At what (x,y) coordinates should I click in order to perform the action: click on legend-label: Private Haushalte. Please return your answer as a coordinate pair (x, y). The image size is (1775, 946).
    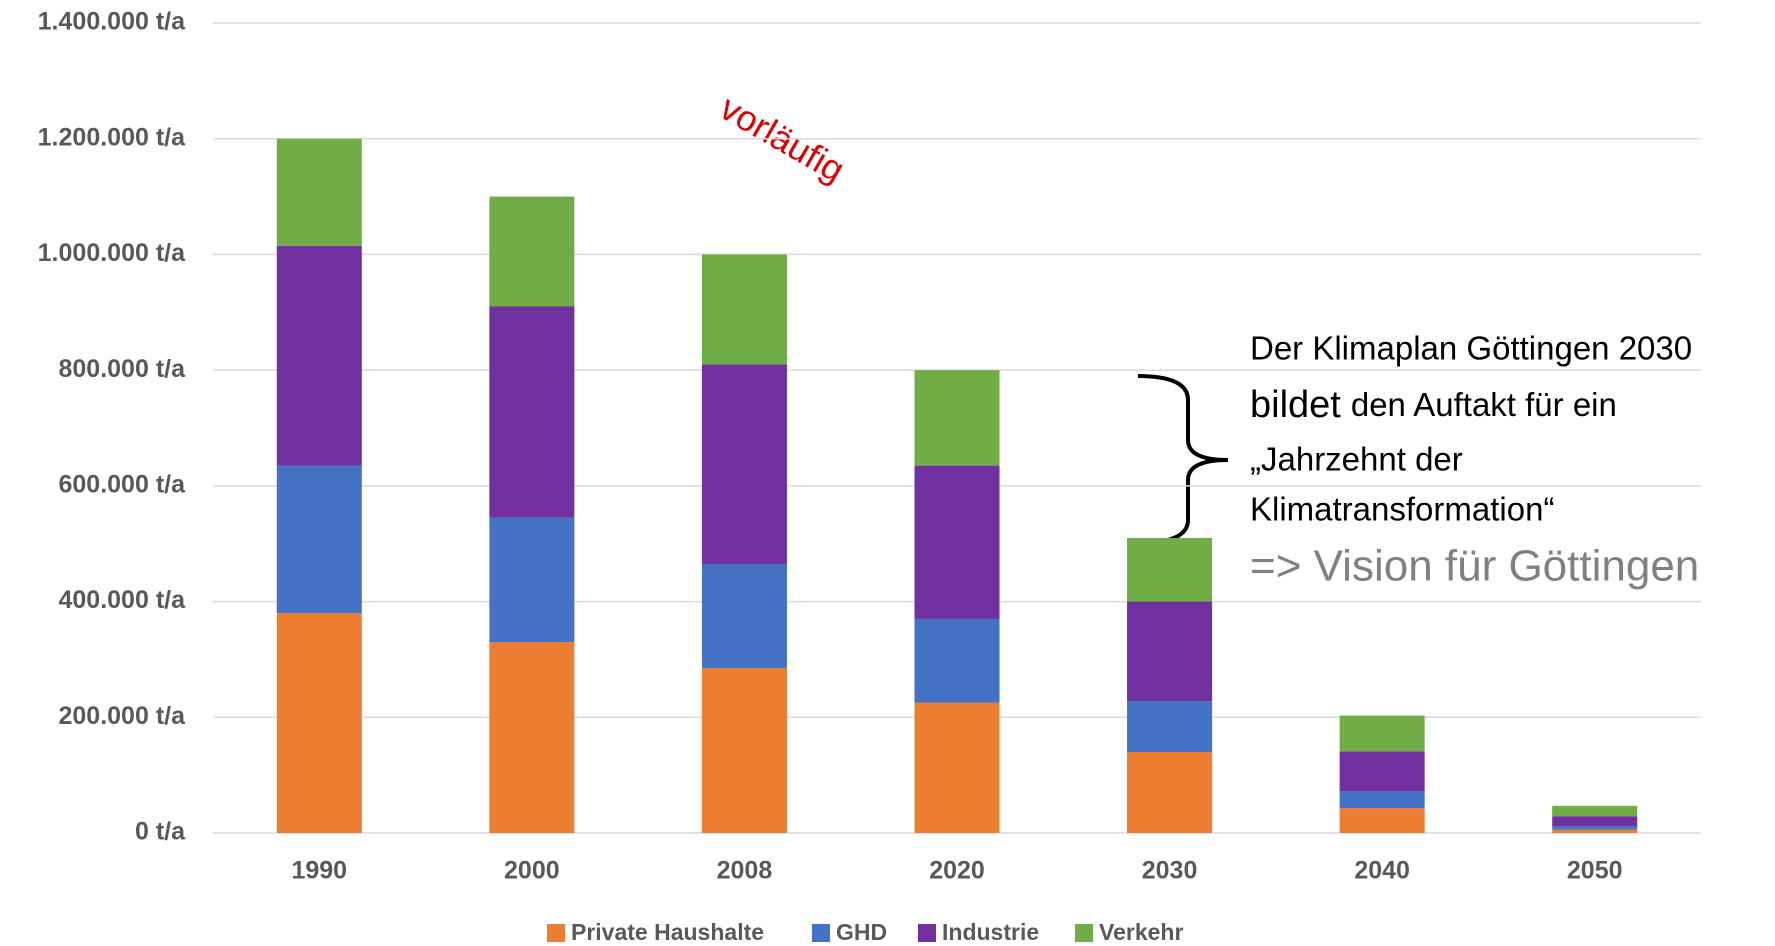
    Looking at the image, I should click on (667, 932).